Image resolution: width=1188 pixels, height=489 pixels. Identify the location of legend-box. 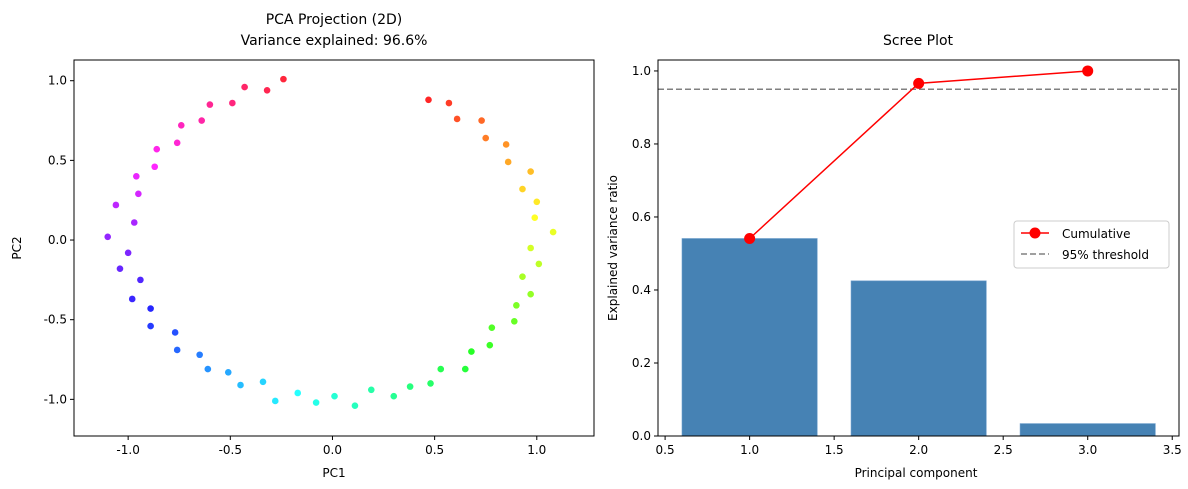
(1091, 244).